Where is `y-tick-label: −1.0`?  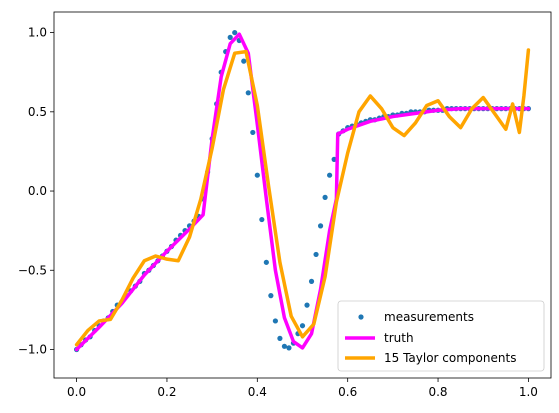 y-tick-label: −1.0 is located at coordinates (32, 349).